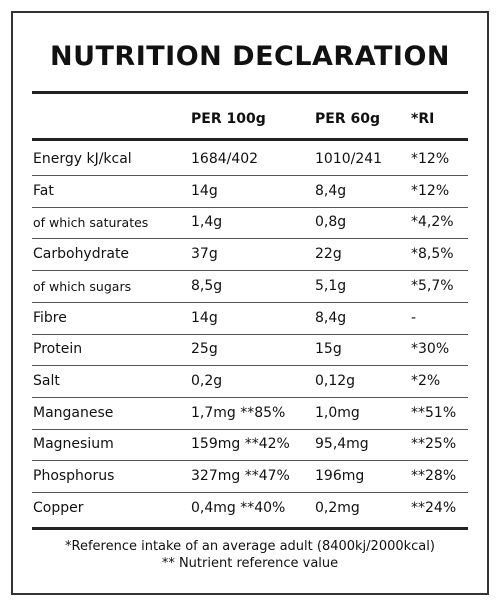 The width and height of the screenshot is (500, 605). What do you see at coordinates (335, 380) in the screenshot?
I see `row-per-60g: 0,12g` at bounding box center [335, 380].